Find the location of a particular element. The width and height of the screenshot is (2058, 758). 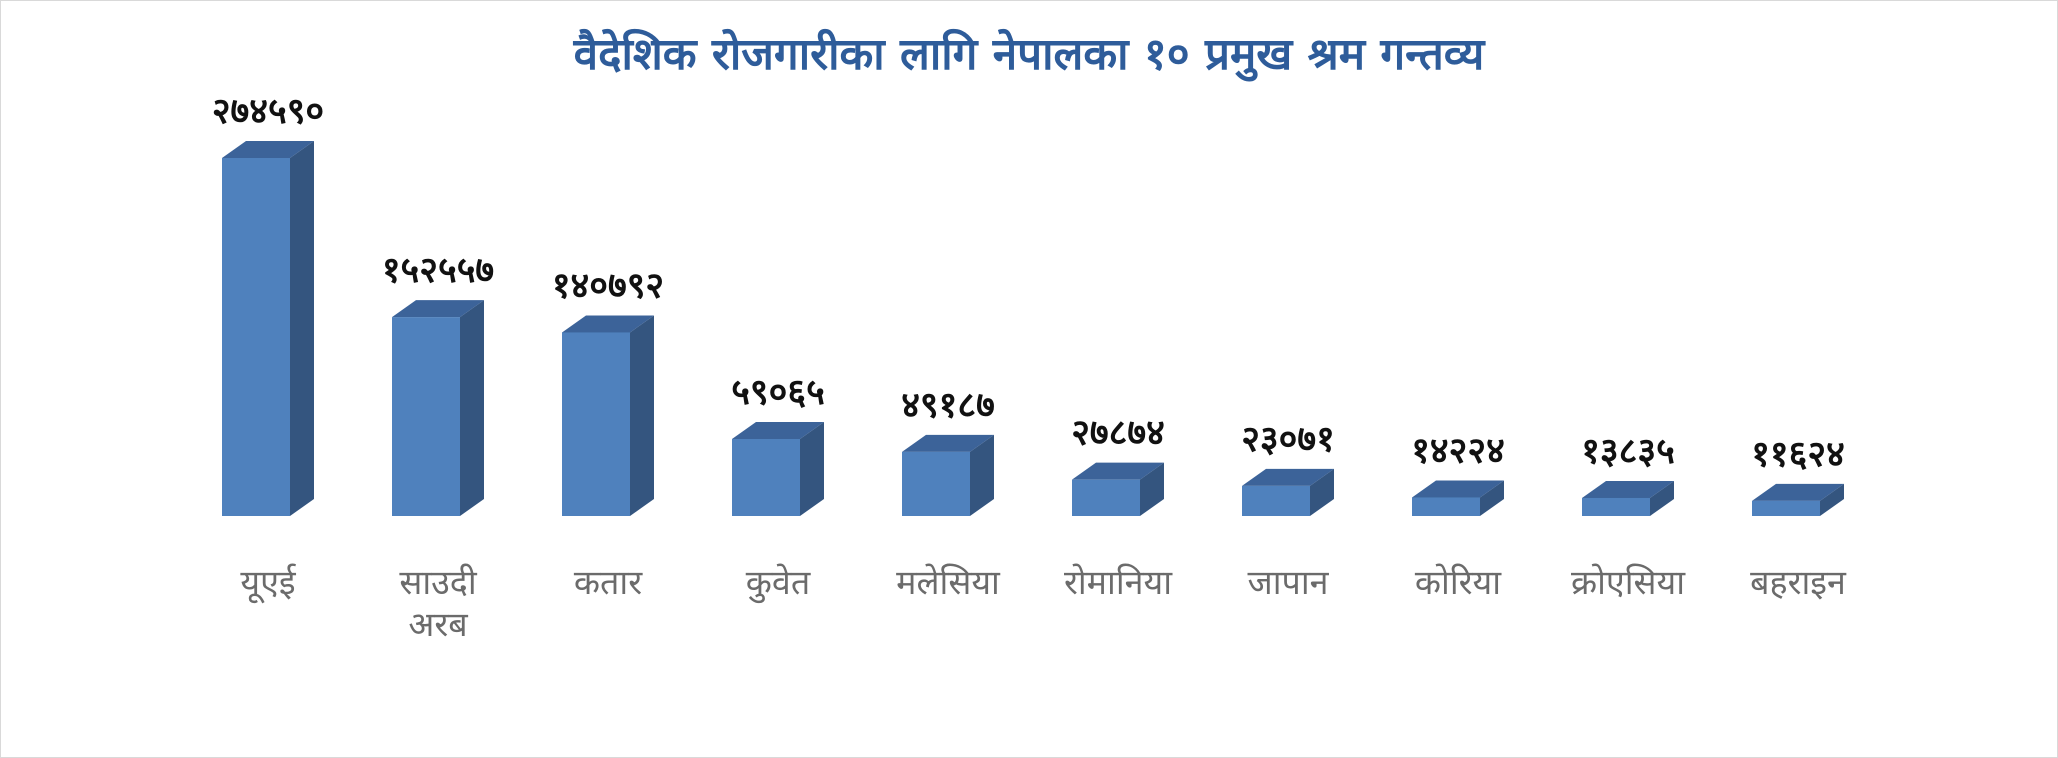

data-label: २३०७१ is located at coordinates (1288, 439).